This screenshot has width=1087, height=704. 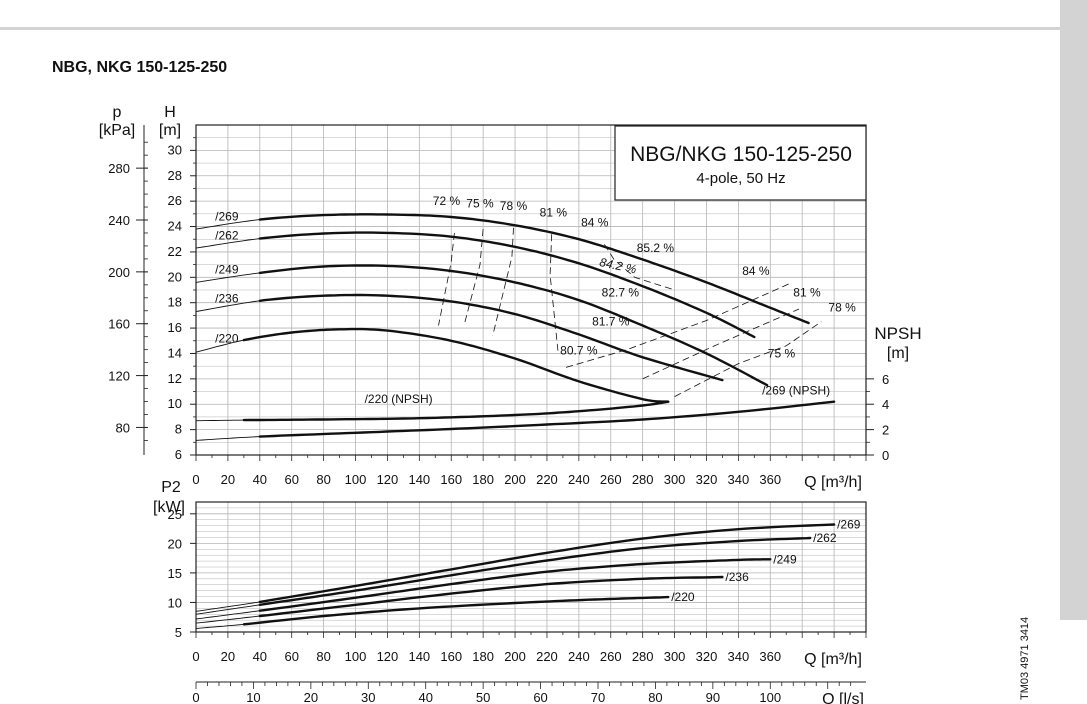 What do you see at coordinates (598, 697) in the screenshot?
I see `lps-axis-tick-label: 70` at bounding box center [598, 697].